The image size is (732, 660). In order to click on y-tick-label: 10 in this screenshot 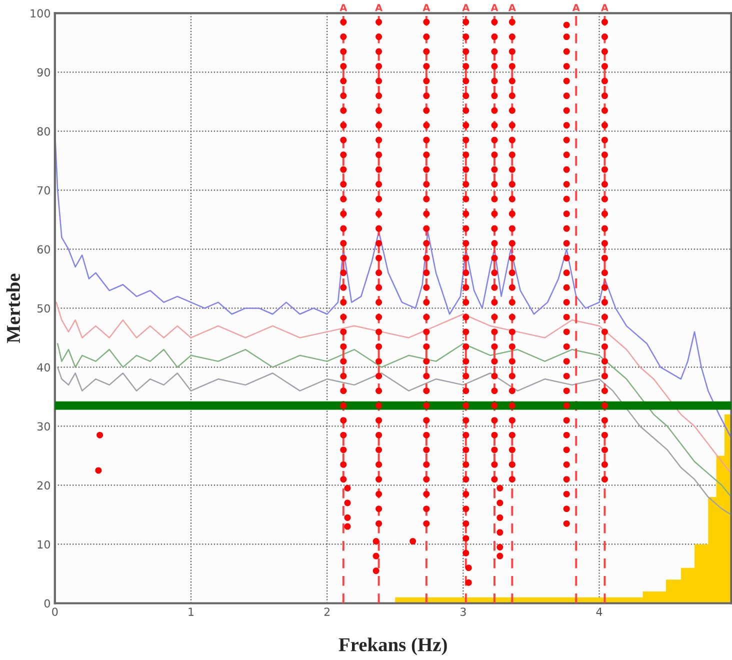, I will do `click(44, 544)`.